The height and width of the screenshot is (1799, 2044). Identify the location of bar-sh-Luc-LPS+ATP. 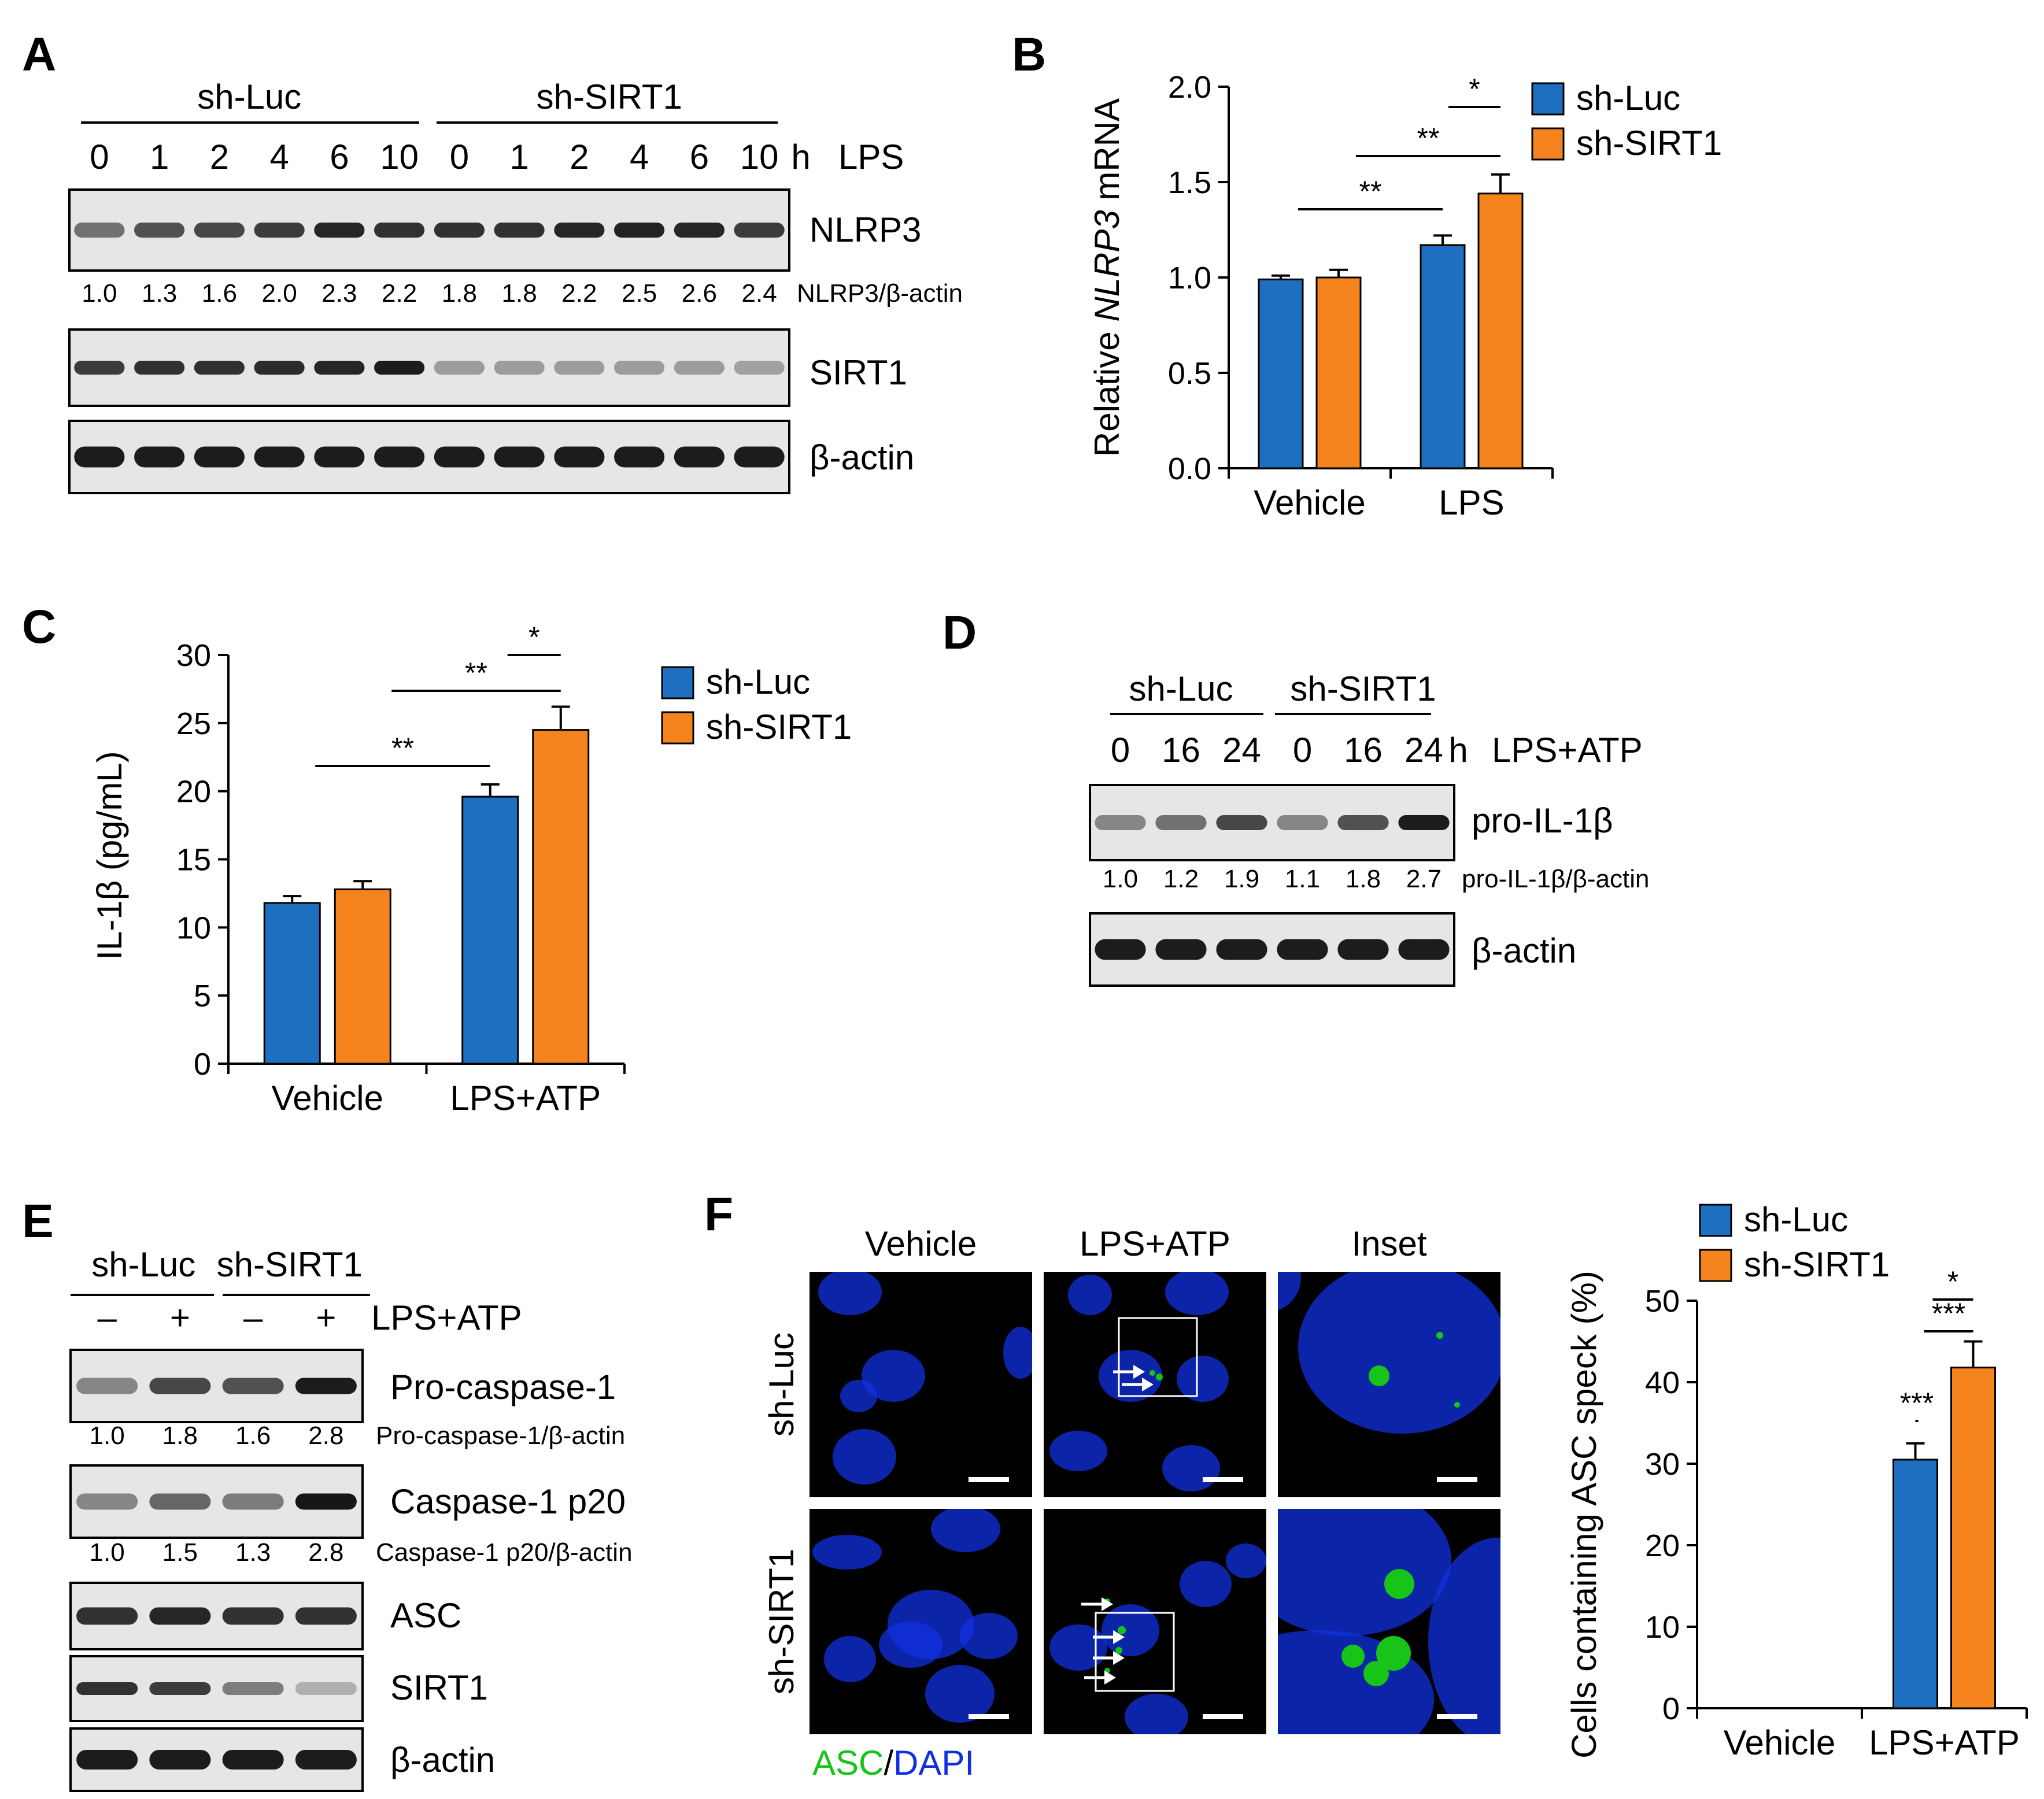
(1915, 1584).